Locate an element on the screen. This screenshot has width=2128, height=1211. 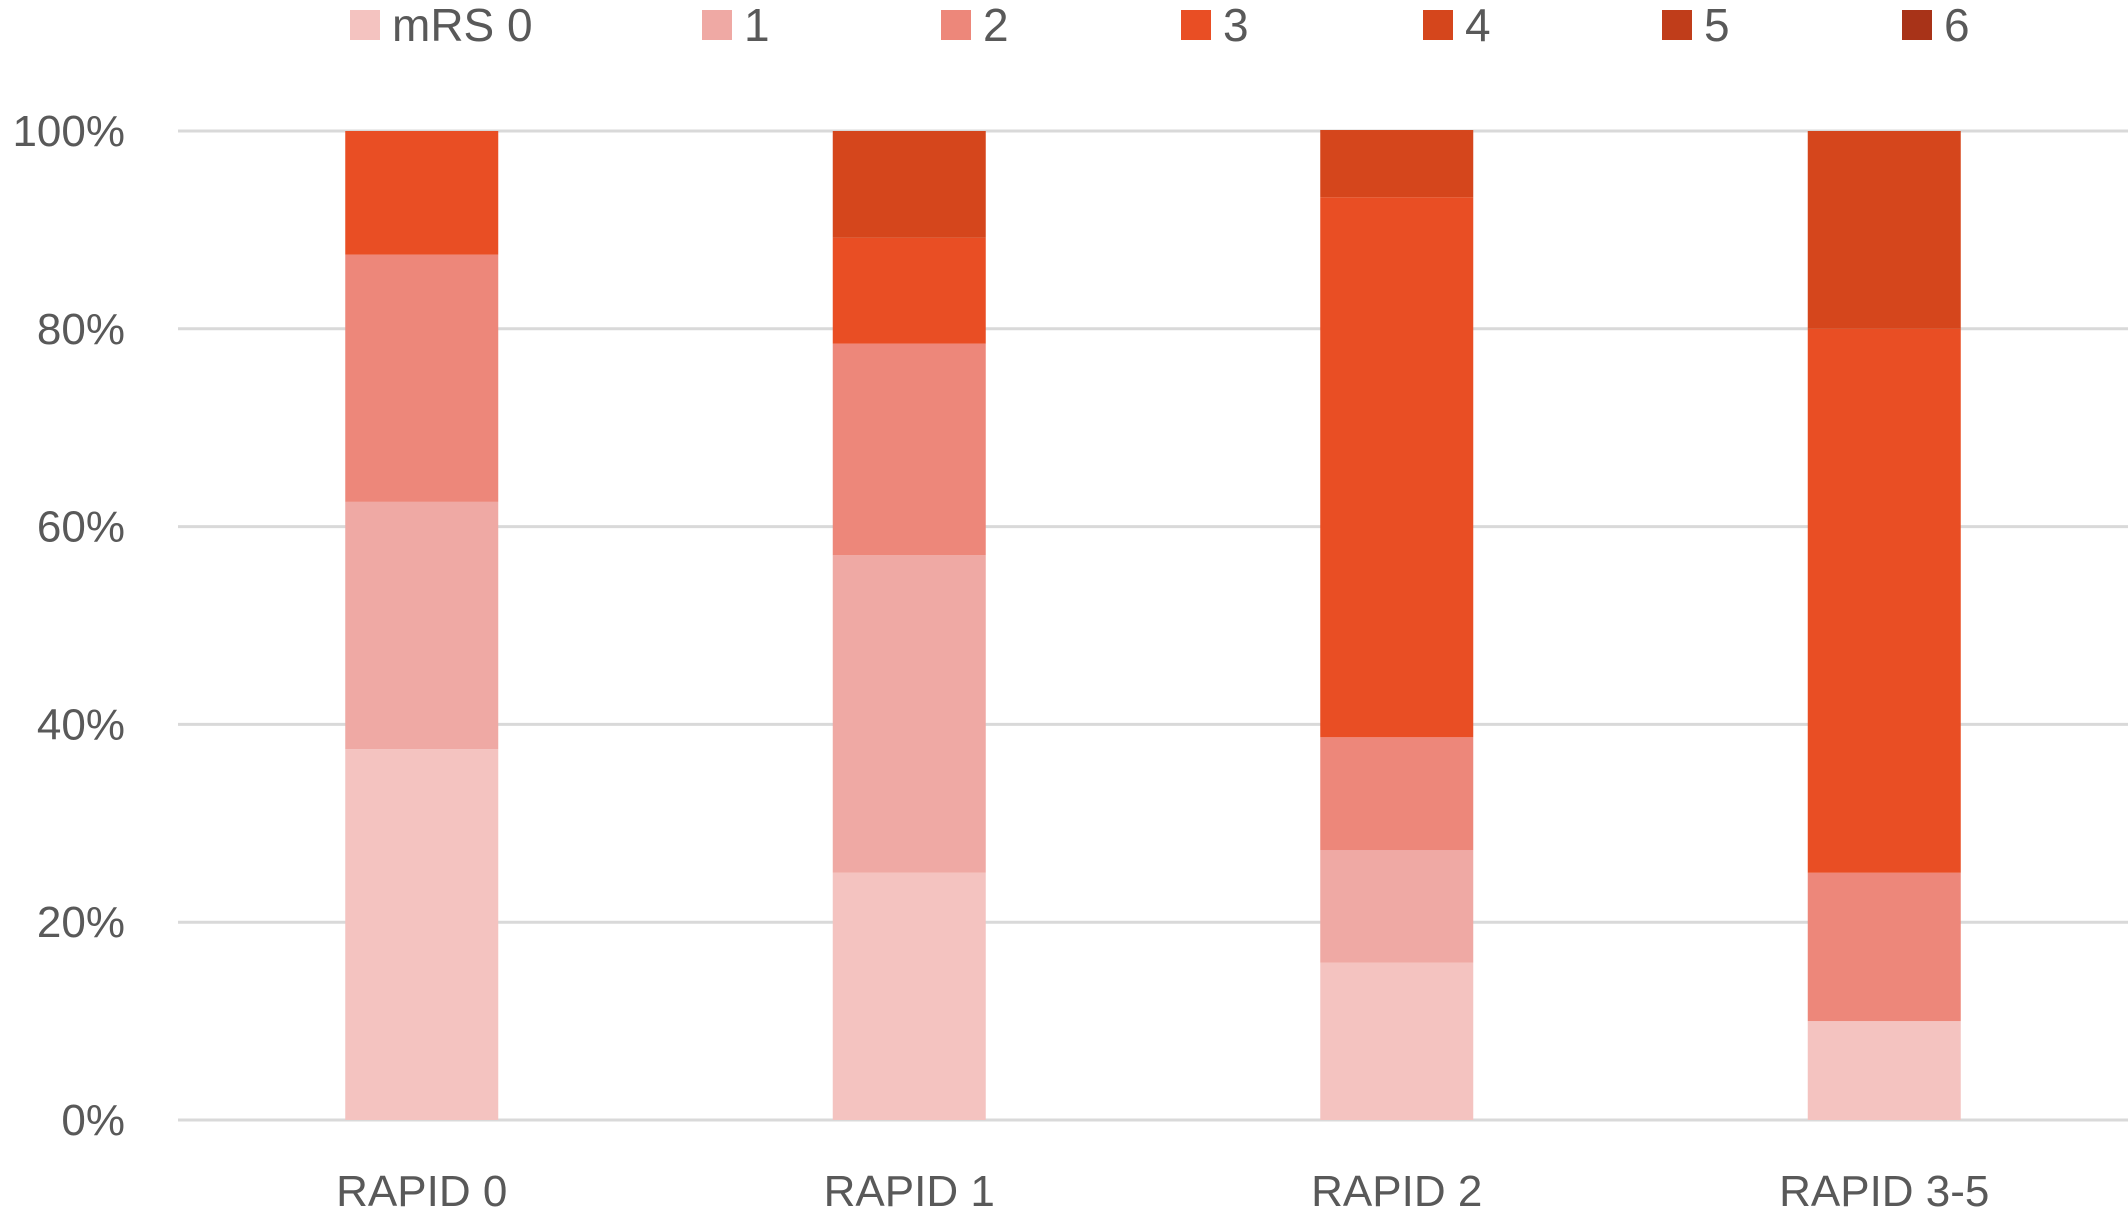
legend-label: 1 is located at coordinates (757, 25).